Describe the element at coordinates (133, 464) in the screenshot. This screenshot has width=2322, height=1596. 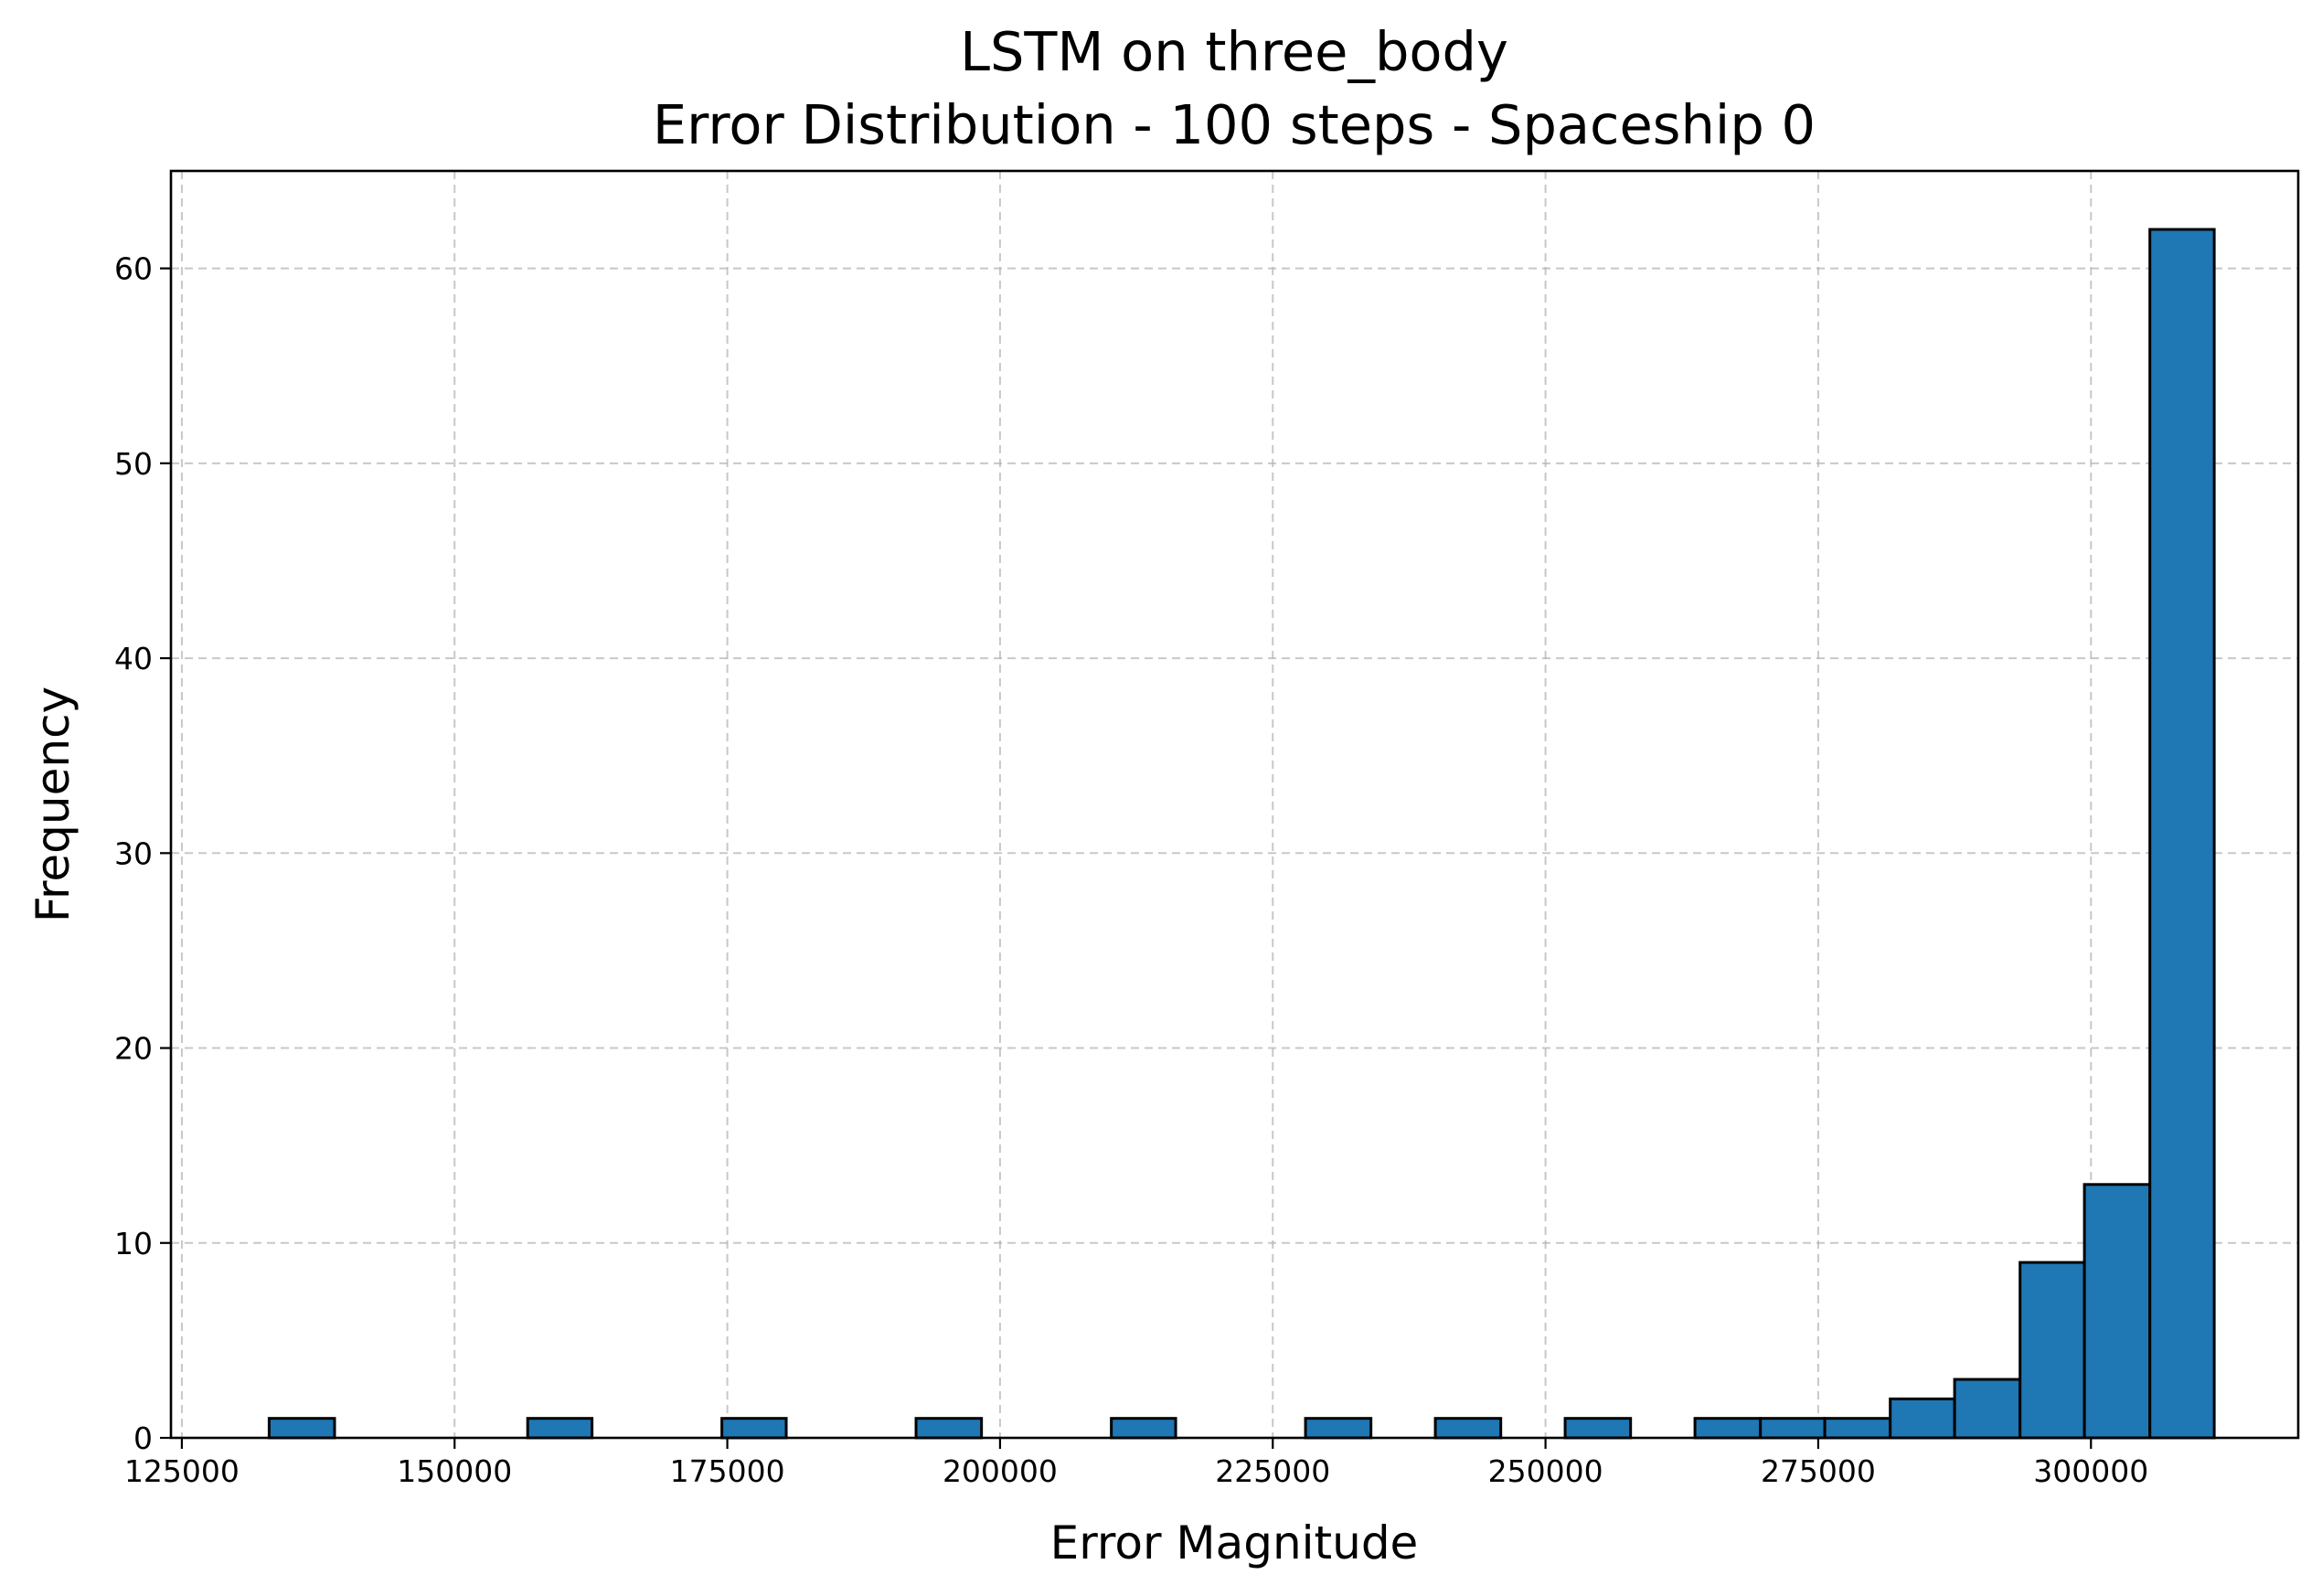
I see `y-tick-label: 50` at that location.